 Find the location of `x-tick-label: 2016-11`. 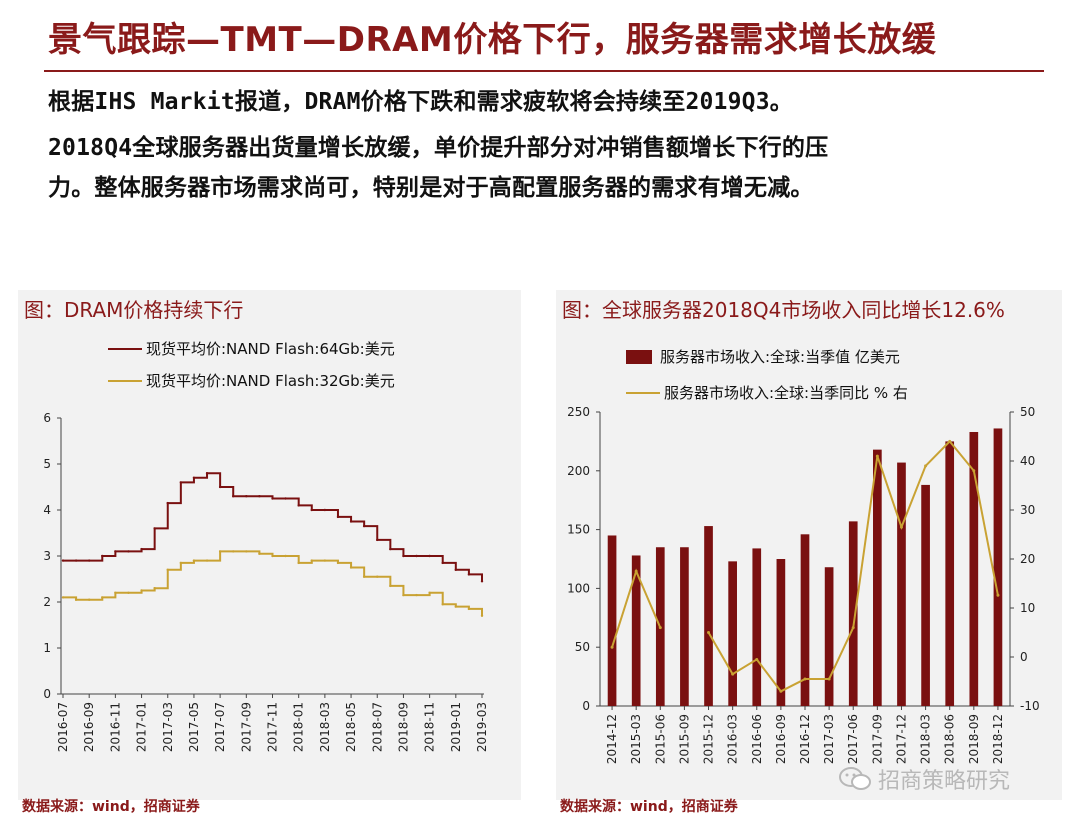

x-tick-label: 2016-11 is located at coordinates (115, 727).